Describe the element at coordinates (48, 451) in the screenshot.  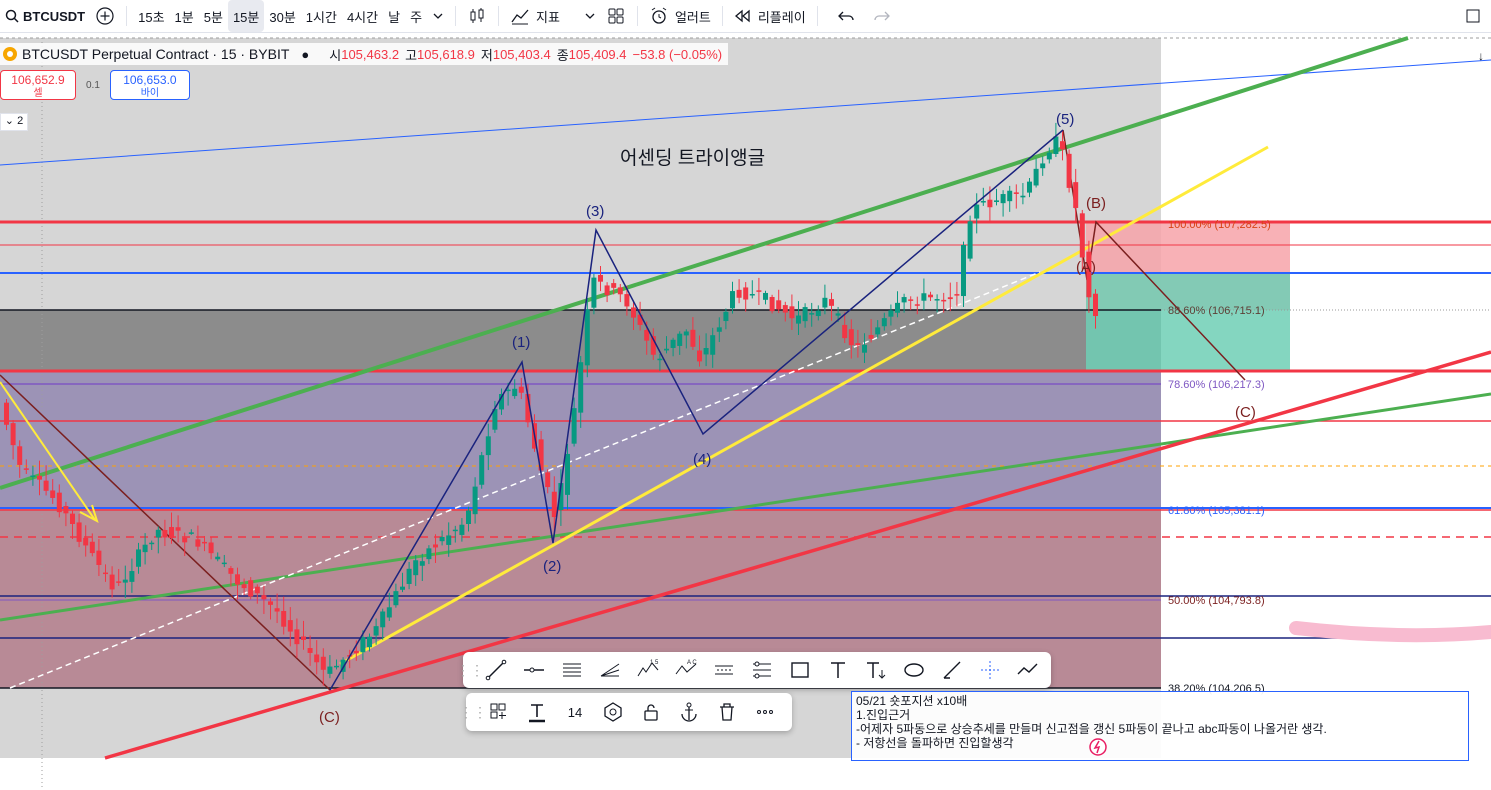
I see `arrow-yellow` at that location.